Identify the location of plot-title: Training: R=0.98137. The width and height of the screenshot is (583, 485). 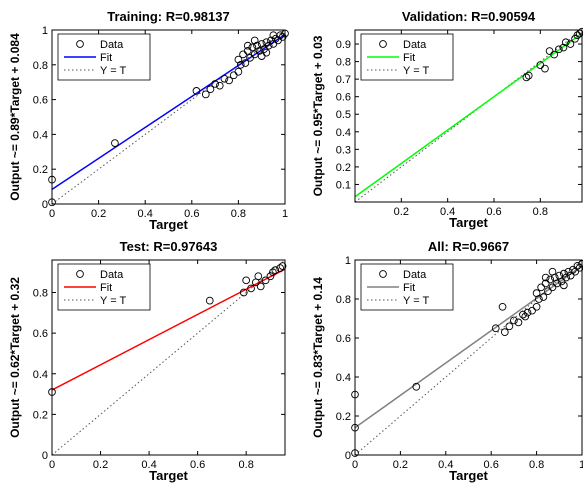
(168, 16).